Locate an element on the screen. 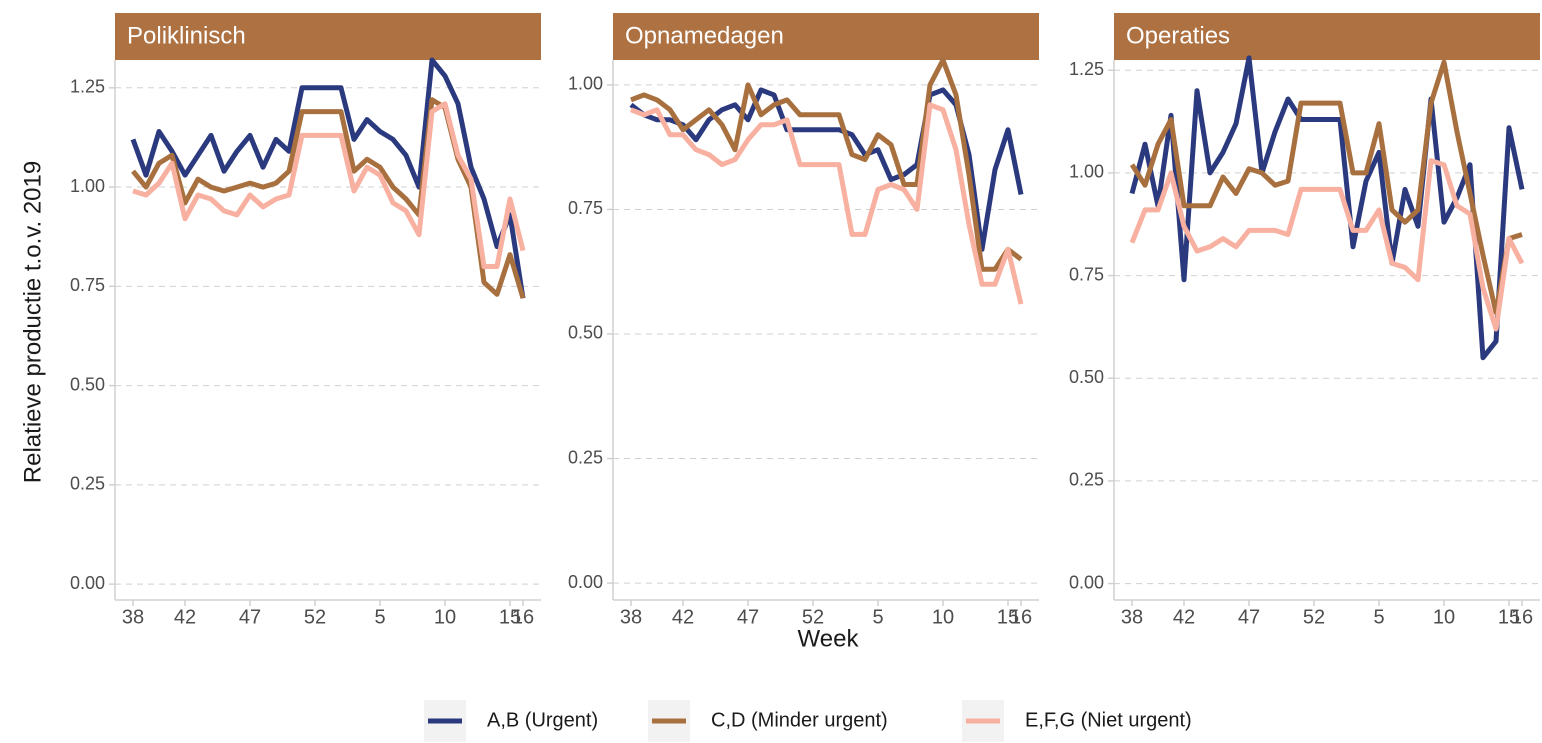 This screenshot has width=1542, height=743. facet-title: Poliklinisch is located at coordinates (186, 35).